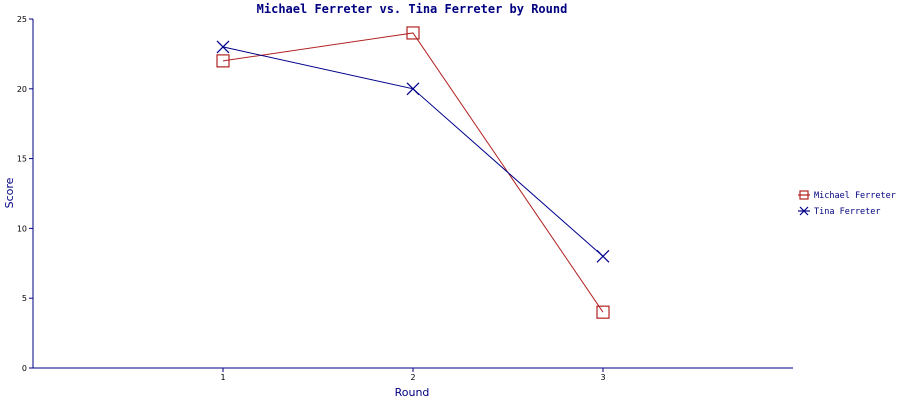  What do you see at coordinates (412, 377) in the screenshot?
I see `x-tick-label: 2` at bounding box center [412, 377].